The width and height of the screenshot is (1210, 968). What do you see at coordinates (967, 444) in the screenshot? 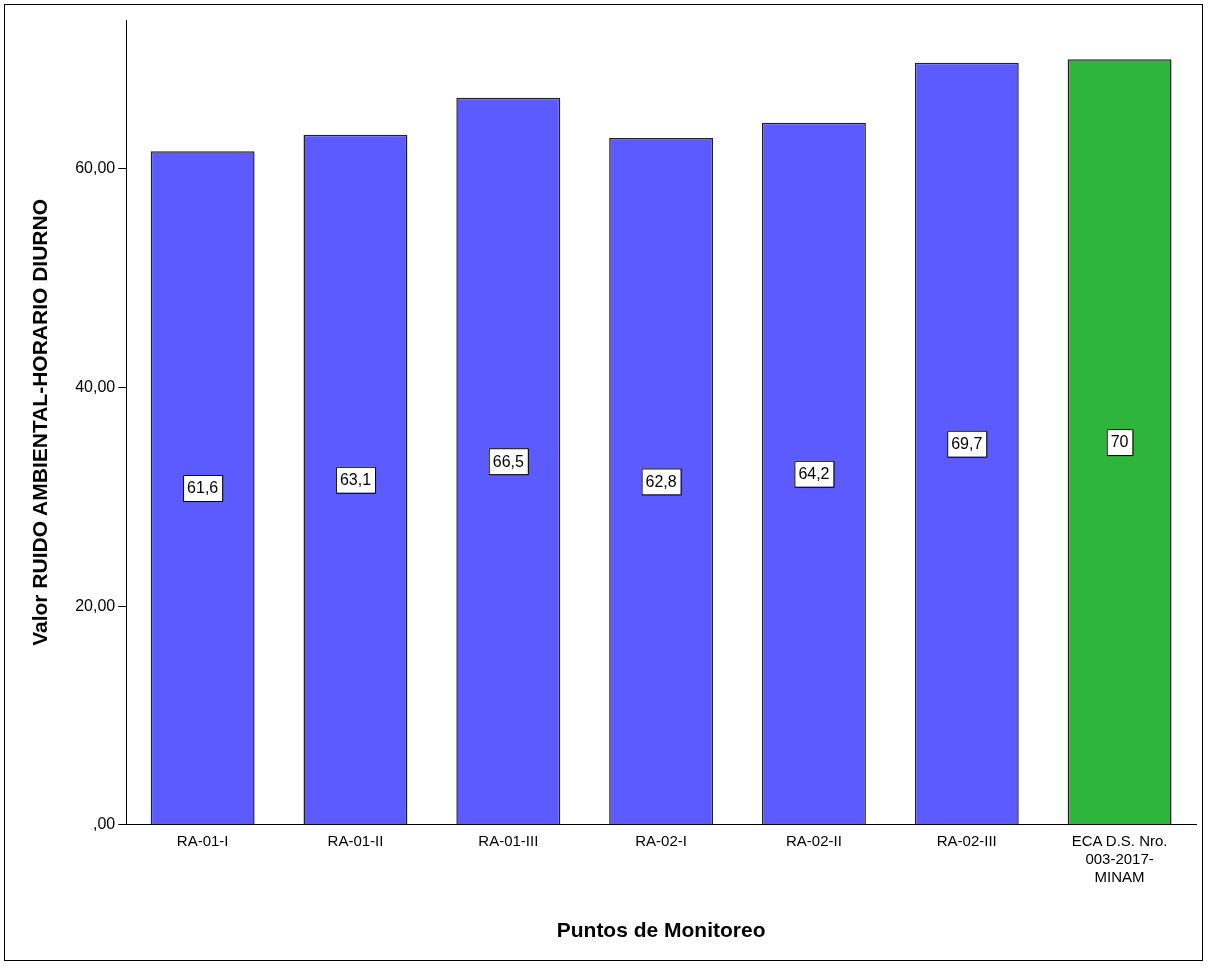
I see `data-label: 69,7` at bounding box center [967, 444].